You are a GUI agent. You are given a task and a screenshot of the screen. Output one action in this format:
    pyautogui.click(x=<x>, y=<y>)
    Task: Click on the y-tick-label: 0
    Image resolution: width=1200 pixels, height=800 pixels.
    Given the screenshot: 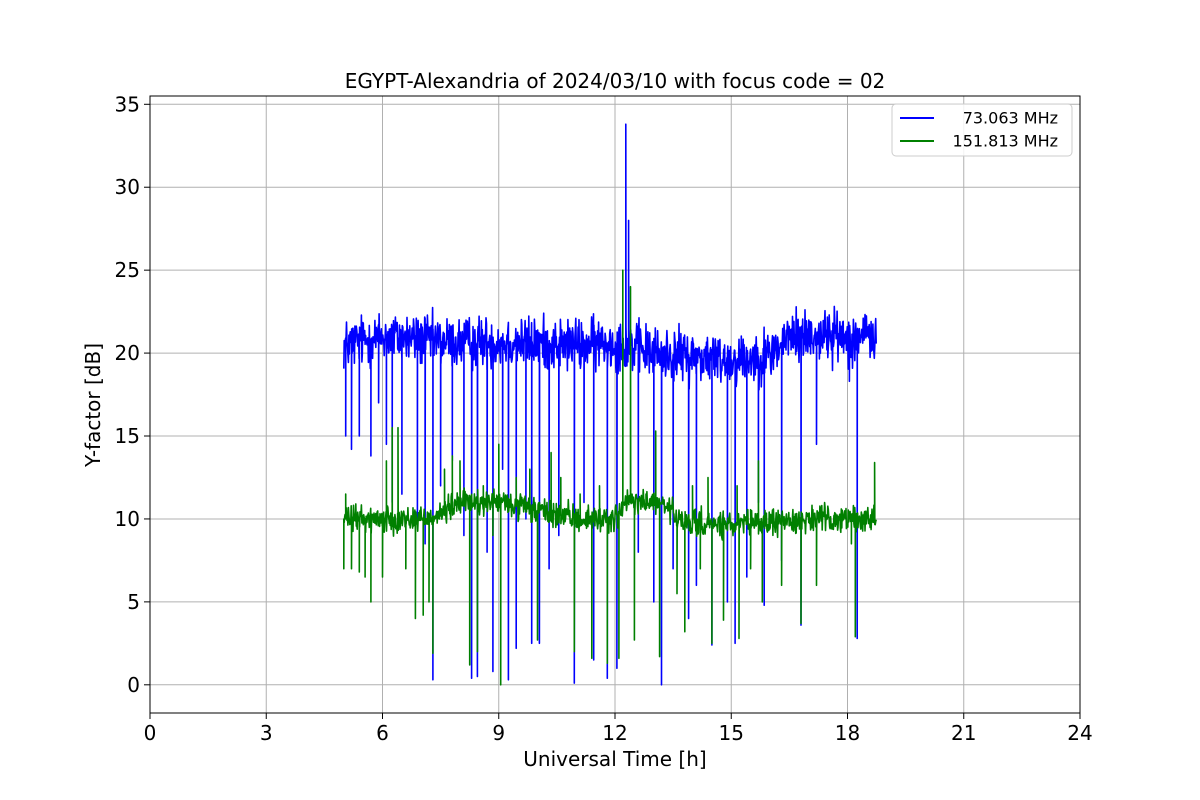 What is the action you would take?
    pyautogui.click(x=133, y=685)
    